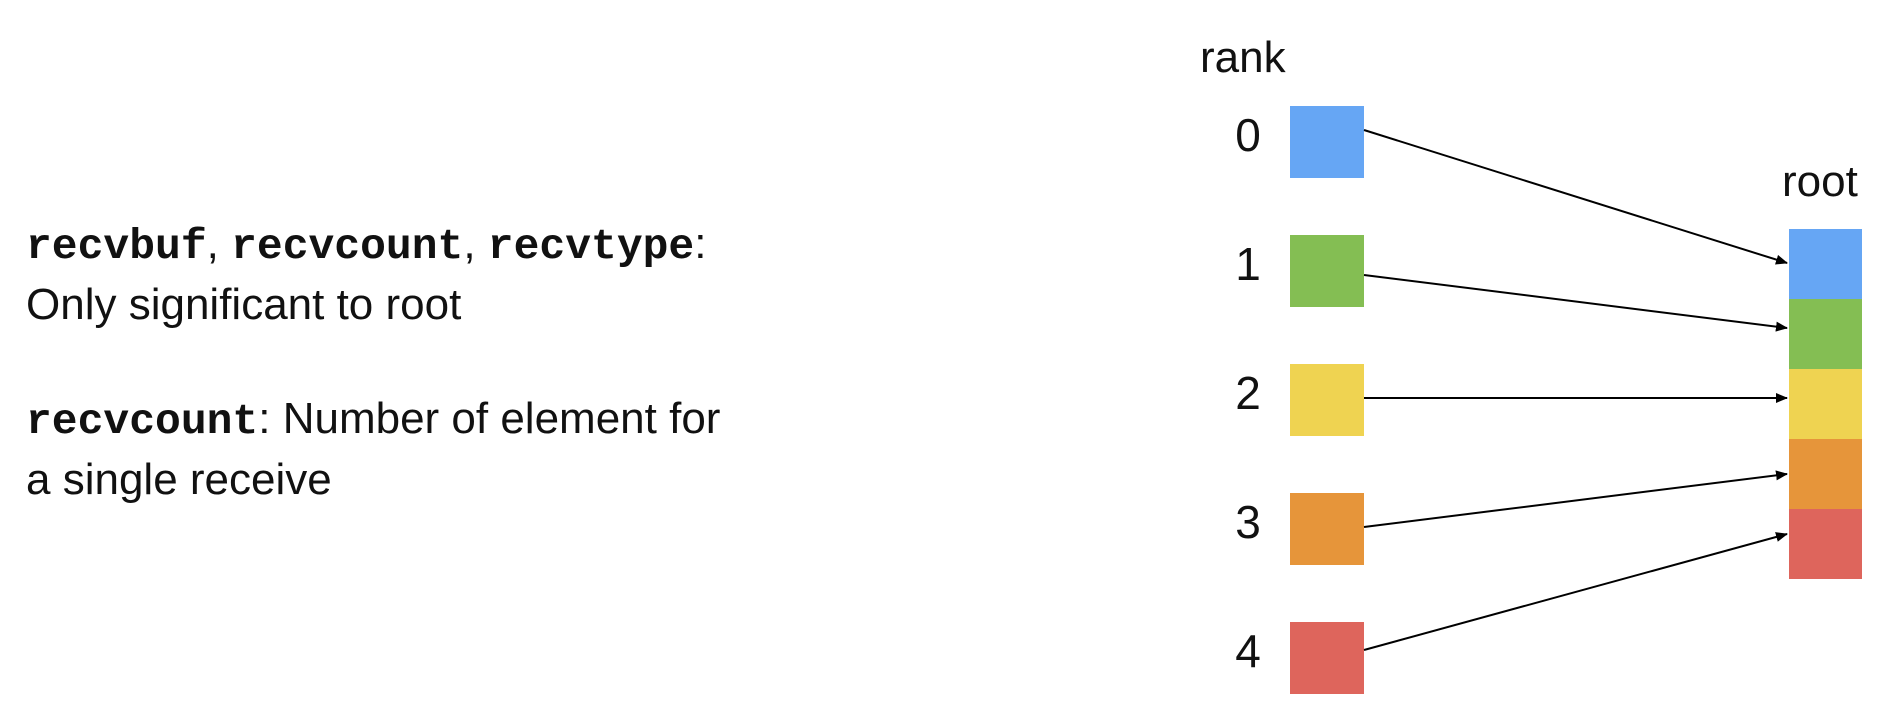  What do you see at coordinates (1327, 271) in the screenshot?
I see `rank-1-buffer` at bounding box center [1327, 271].